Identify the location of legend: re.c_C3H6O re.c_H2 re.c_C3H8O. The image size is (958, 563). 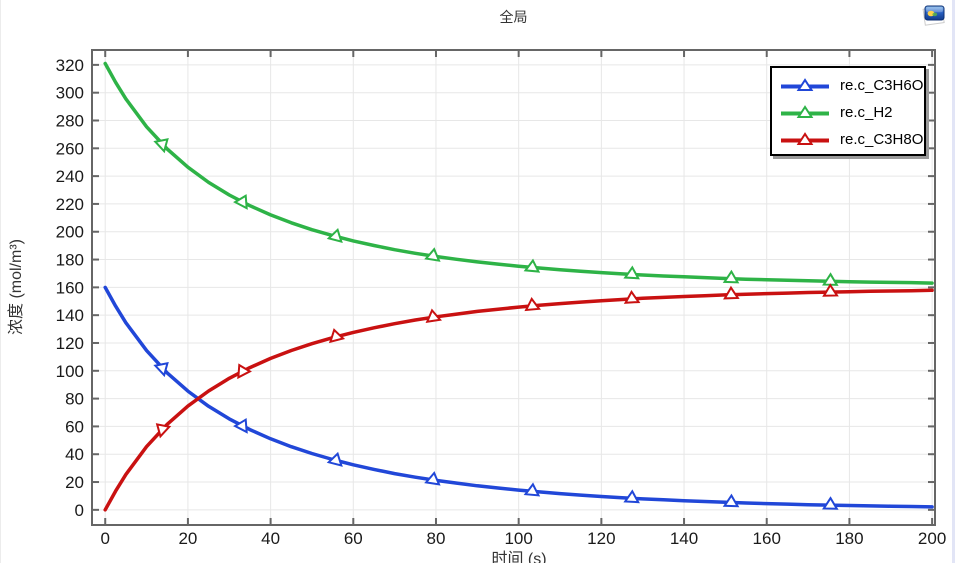
(848, 111).